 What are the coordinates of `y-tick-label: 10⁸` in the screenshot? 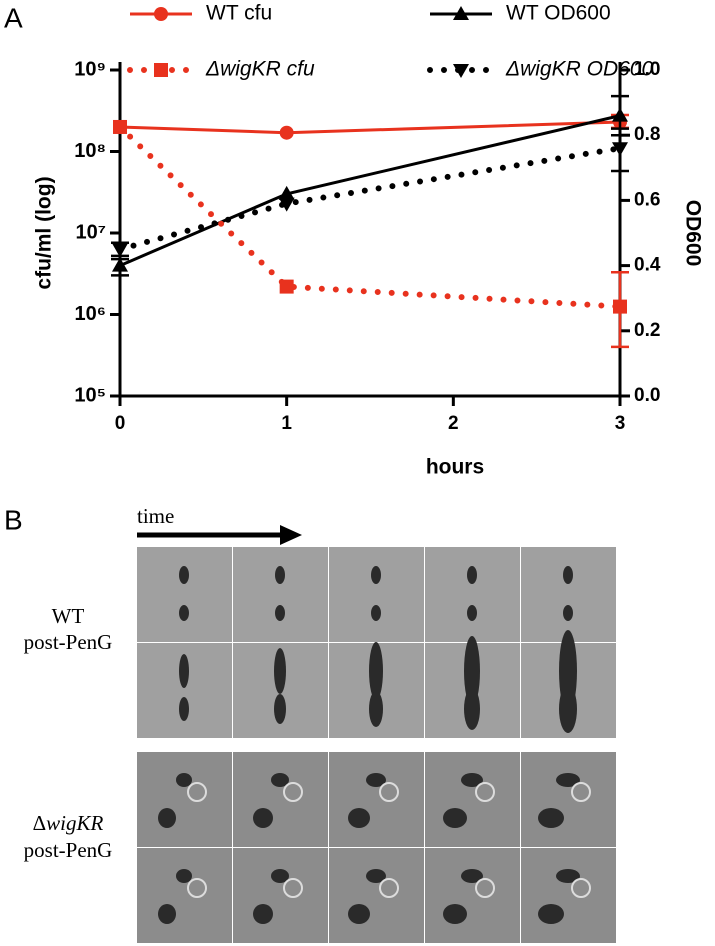 It's located at (90, 151).